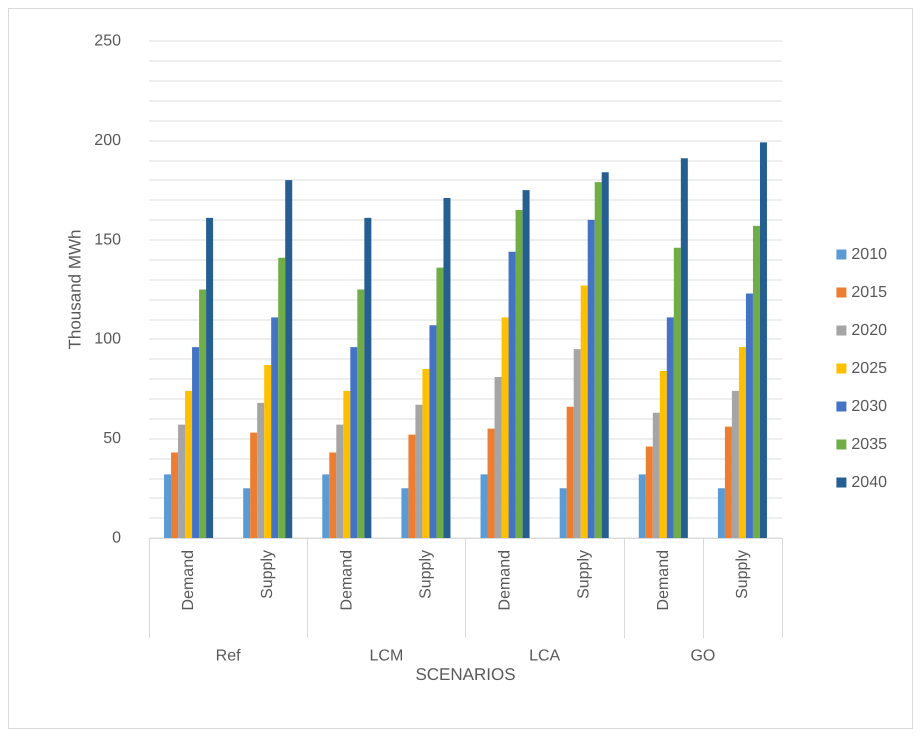  Describe the element at coordinates (465, 674) in the screenshot. I see `x-axis-title: SCENARIOS` at that location.